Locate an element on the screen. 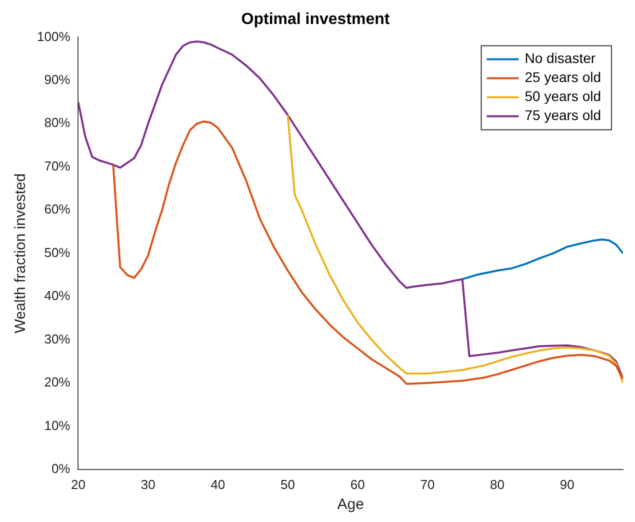 The image size is (635, 522). x-tick-label: 70 is located at coordinates (427, 484).